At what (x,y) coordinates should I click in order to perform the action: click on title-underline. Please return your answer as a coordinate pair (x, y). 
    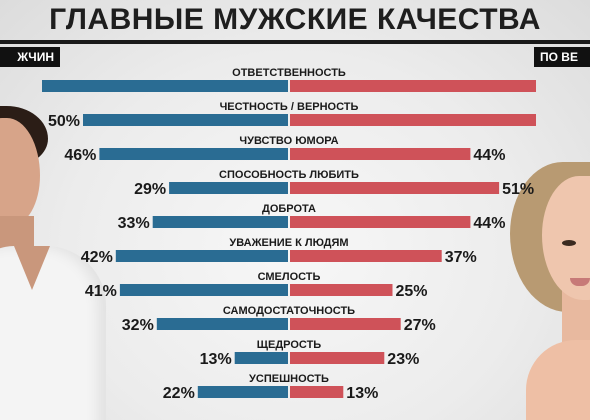
    Looking at the image, I should click on (295, 42).